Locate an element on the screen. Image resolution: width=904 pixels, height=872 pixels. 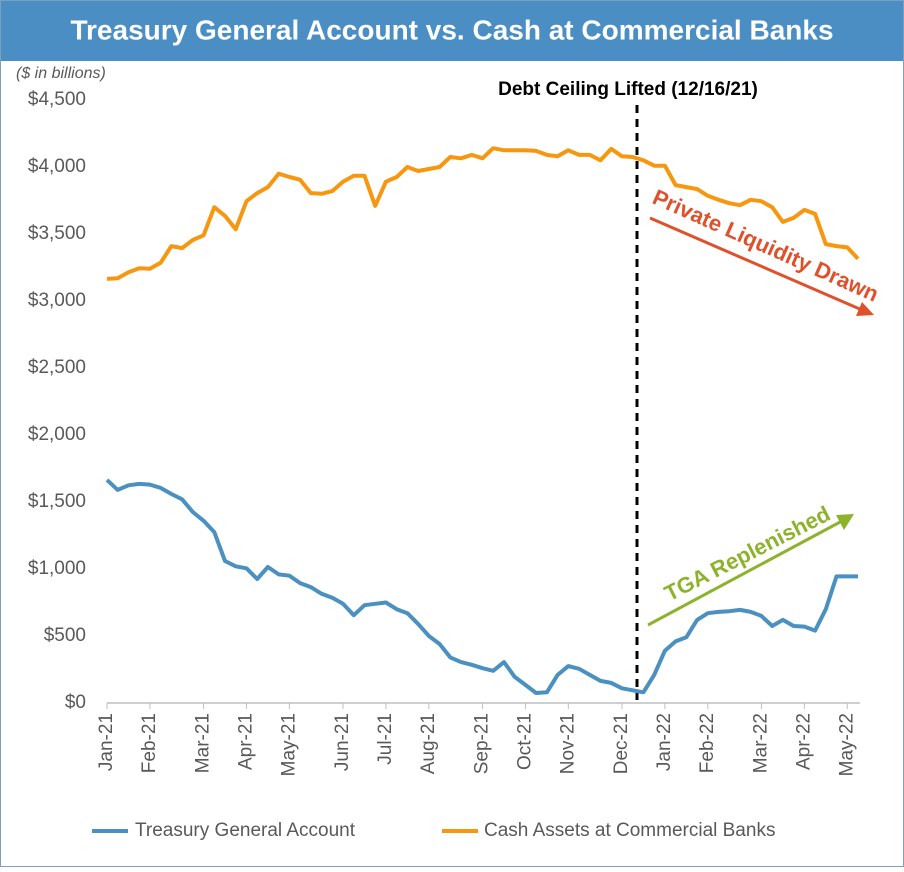
series-line is located at coordinates (483, 213).